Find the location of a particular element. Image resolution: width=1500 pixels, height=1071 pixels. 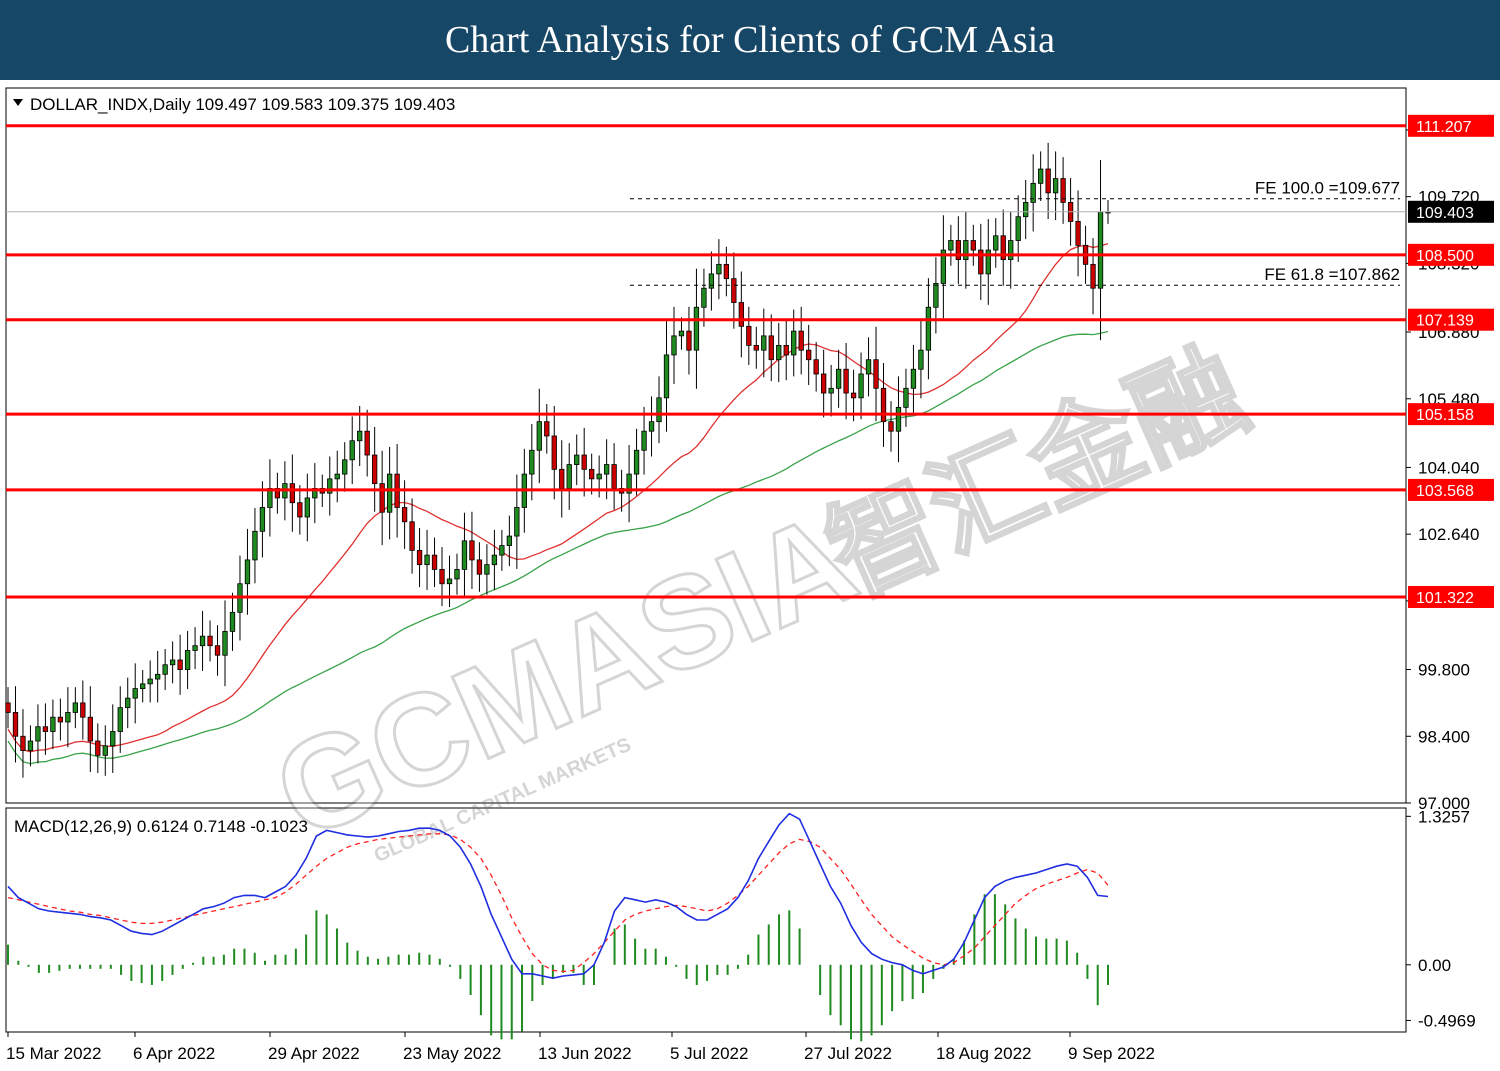

price-tick-label: 104.040 is located at coordinates (1448, 467).